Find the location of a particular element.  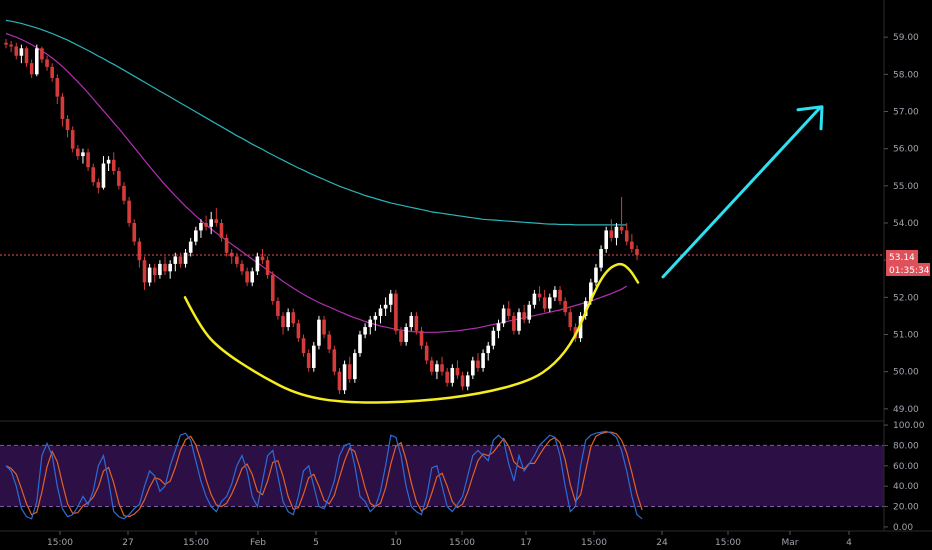

stochastic-k-line is located at coordinates (324, 475).